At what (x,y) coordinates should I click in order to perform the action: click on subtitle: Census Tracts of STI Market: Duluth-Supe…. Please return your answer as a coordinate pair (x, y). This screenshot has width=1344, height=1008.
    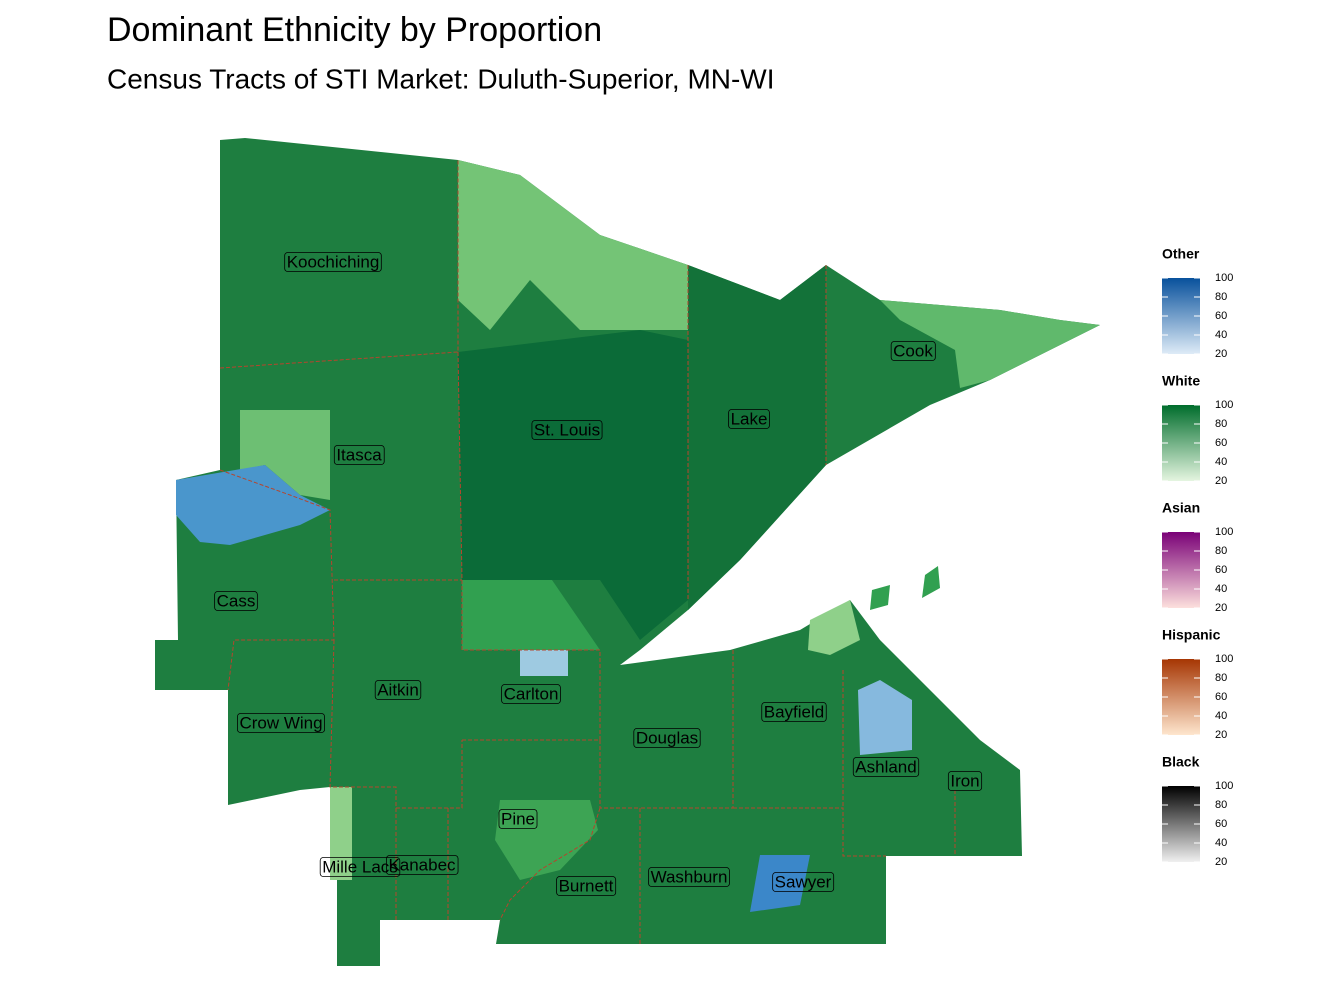
    Looking at the image, I should click on (441, 78).